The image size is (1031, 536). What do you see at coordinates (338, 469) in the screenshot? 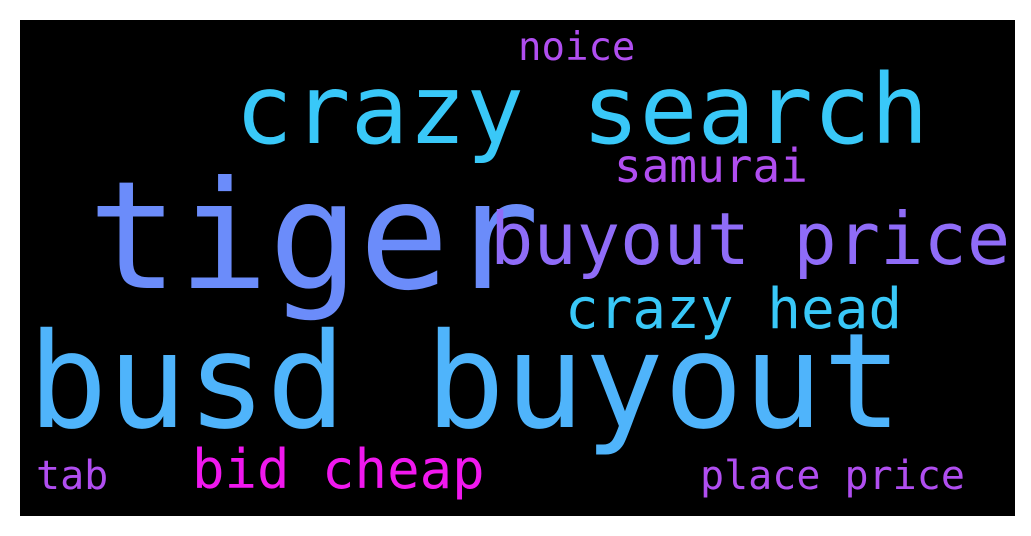
I see `word-bid-cheap: bid cheap` at bounding box center [338, 469].